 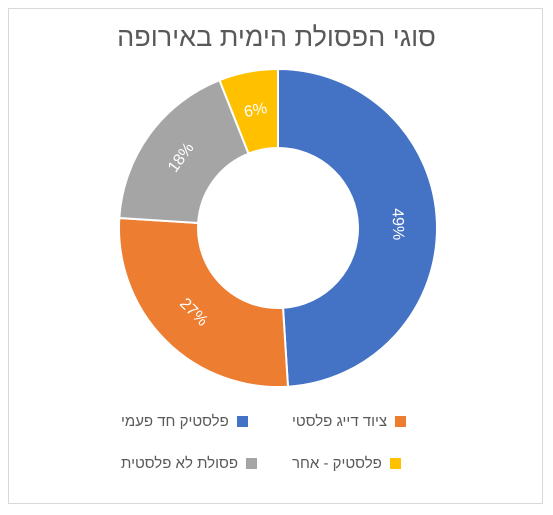 I want to click on legend-item-single-use-plastic: פלסטיק חד פעמי, so click(x=184, y=421).